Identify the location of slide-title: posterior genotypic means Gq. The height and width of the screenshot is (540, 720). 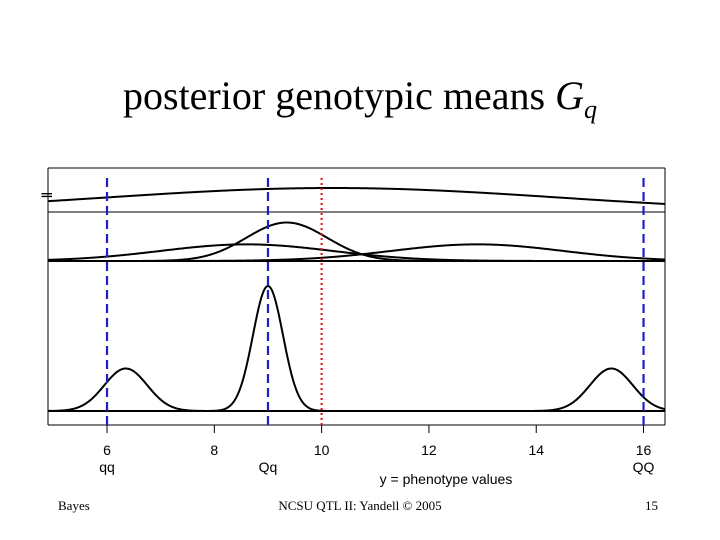
(360, 98).